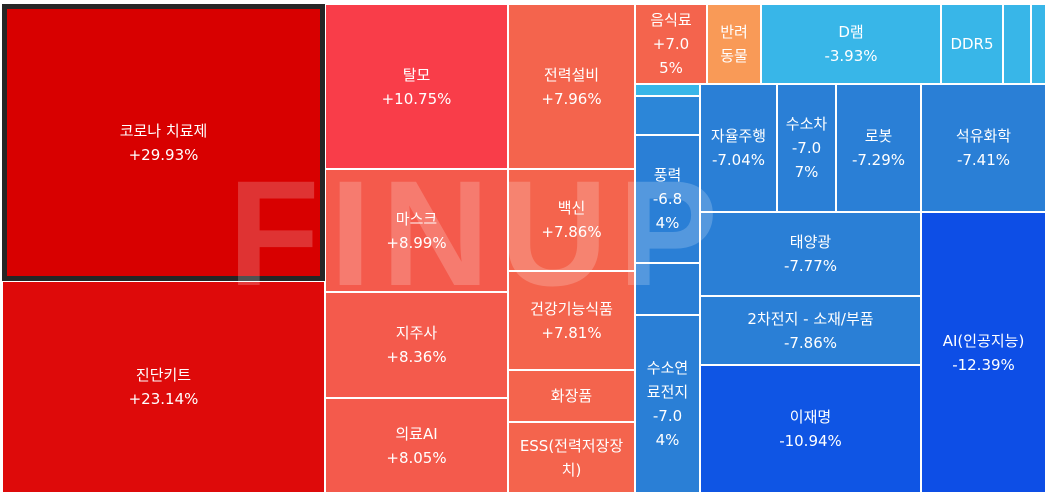 This screenshot has height=497, width=1048. Describe the element at coordinates (983, 136) in the screenshot. I see `tile-name: 석유화학` at that location.